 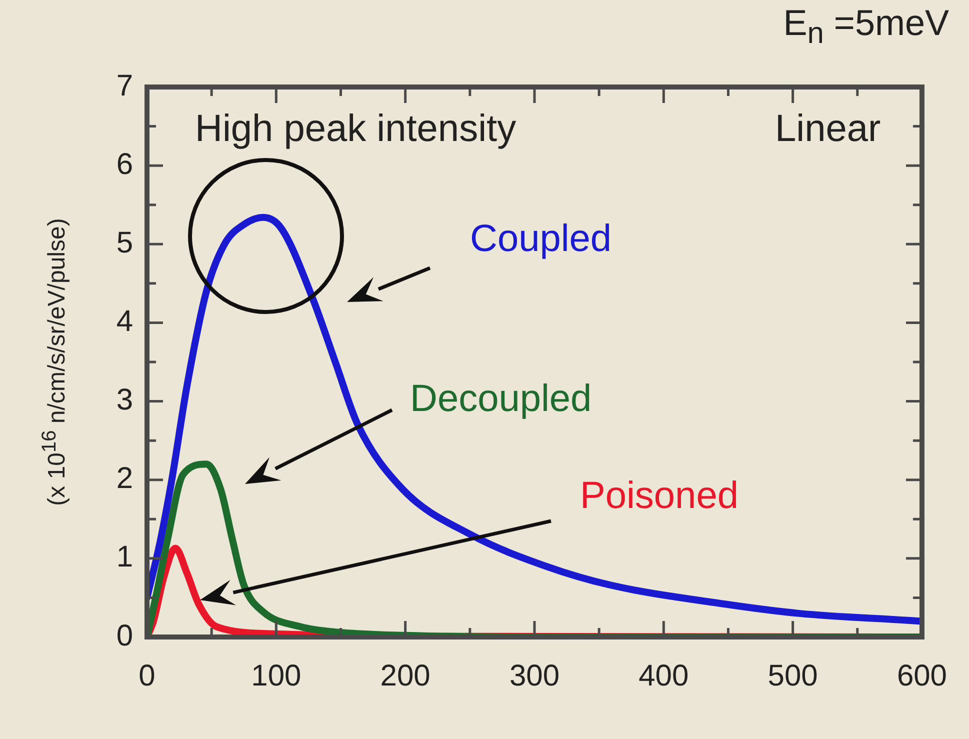 What do you see at coordinates (124, 479) in the screenshot?
I see `y-tick-label: 2` at bounding box center [124, 479].